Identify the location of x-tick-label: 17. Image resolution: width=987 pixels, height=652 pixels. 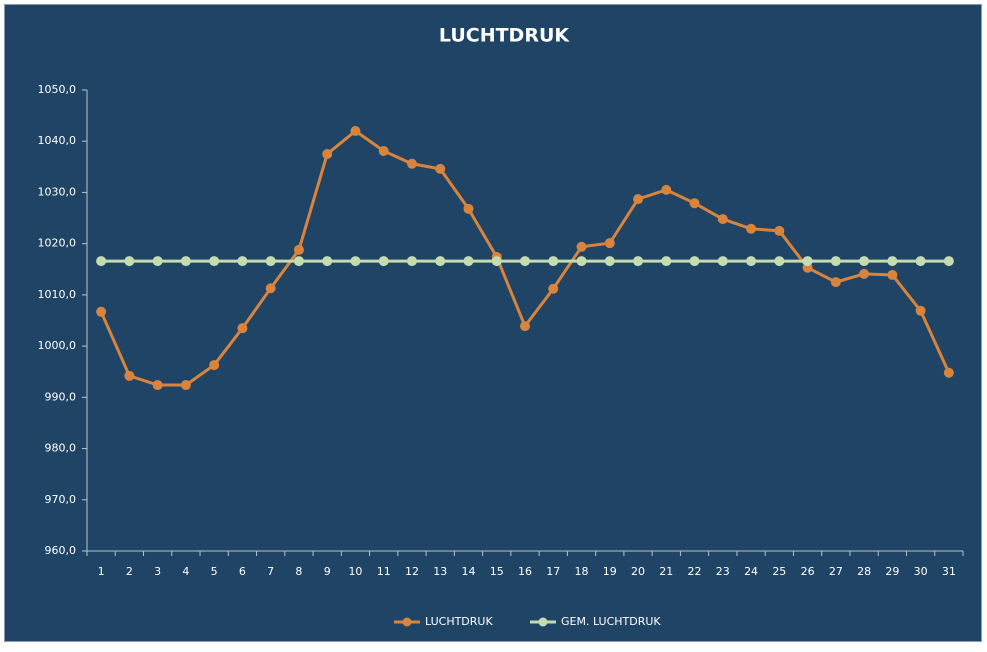
(553, 571).